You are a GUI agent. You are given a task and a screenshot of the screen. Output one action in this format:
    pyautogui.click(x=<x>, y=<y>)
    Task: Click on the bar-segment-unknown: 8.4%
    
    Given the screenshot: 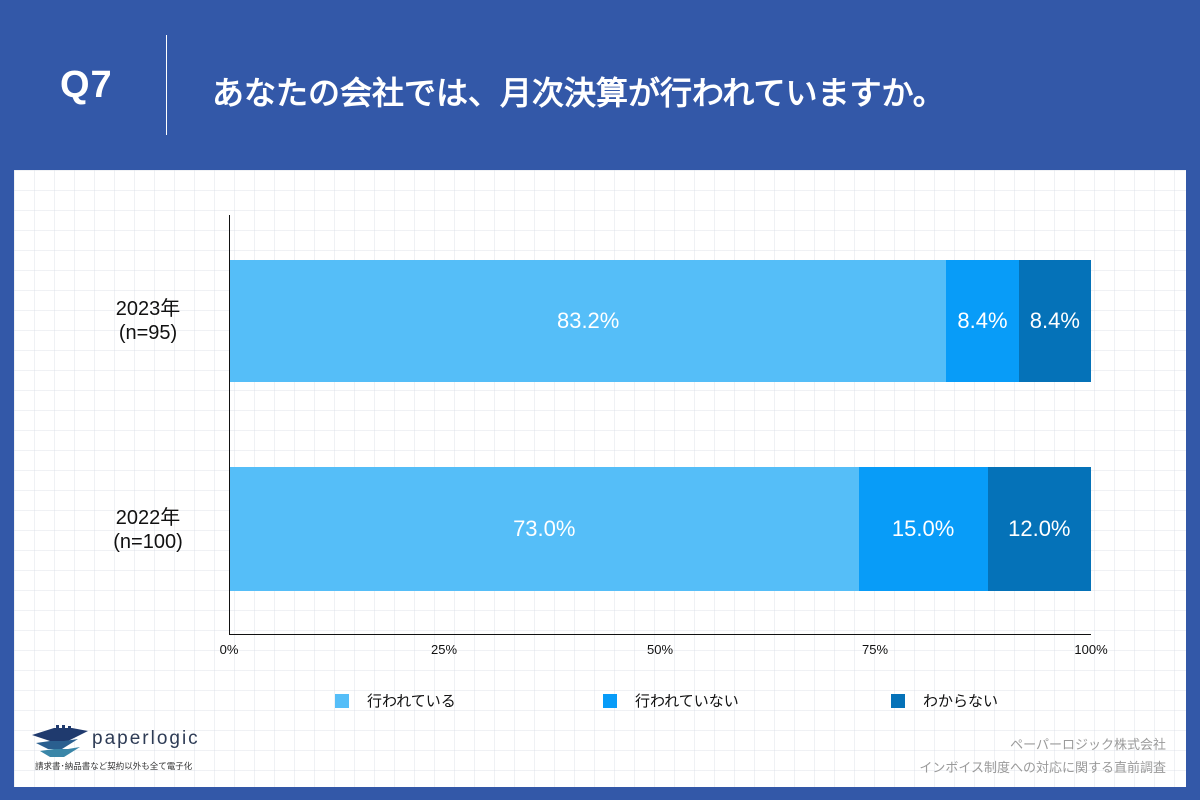 What is the action you would take?
    pyautogui.click(x=1054, y=321)
    